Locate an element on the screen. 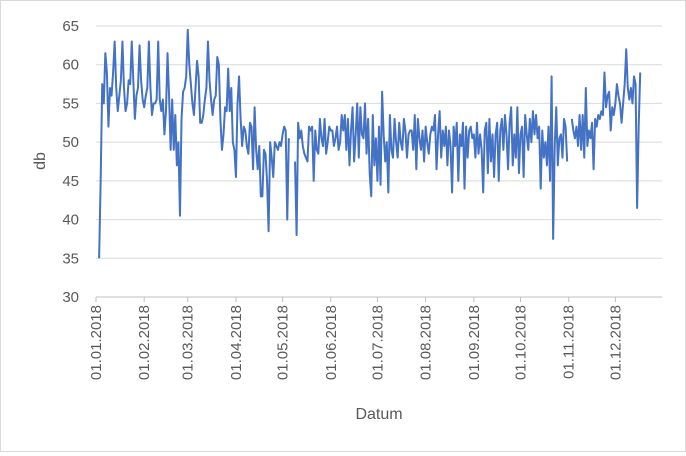 Image resolution: width=686 pixels, height=456 pixels. y-tick-label: 30 is located at coordinates (70, 297).